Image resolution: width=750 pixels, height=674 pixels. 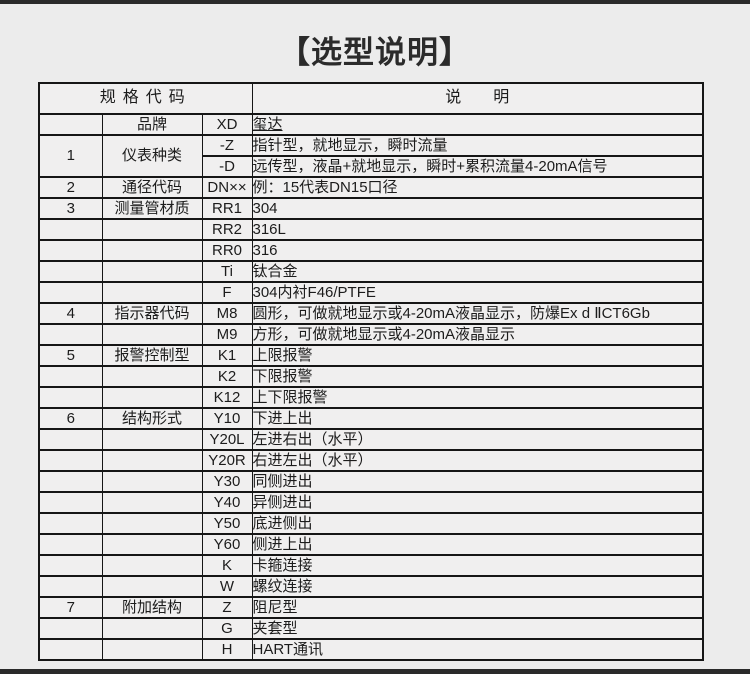 I want to click on code-cell: Y10, so click(x=227, y=418).